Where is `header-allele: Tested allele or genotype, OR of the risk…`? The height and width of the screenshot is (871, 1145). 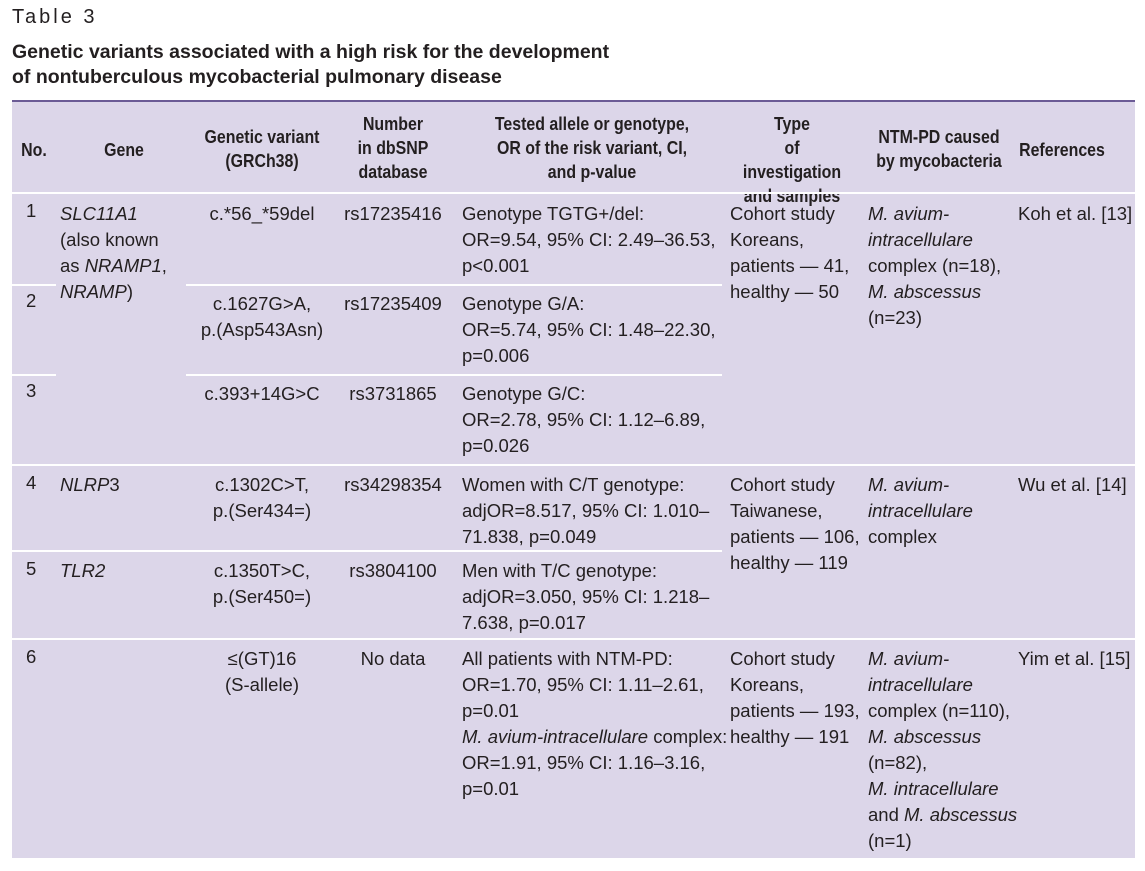
header-allele: Tested allele or genotype, OR of the risk… is located at coordinates (592, 147).